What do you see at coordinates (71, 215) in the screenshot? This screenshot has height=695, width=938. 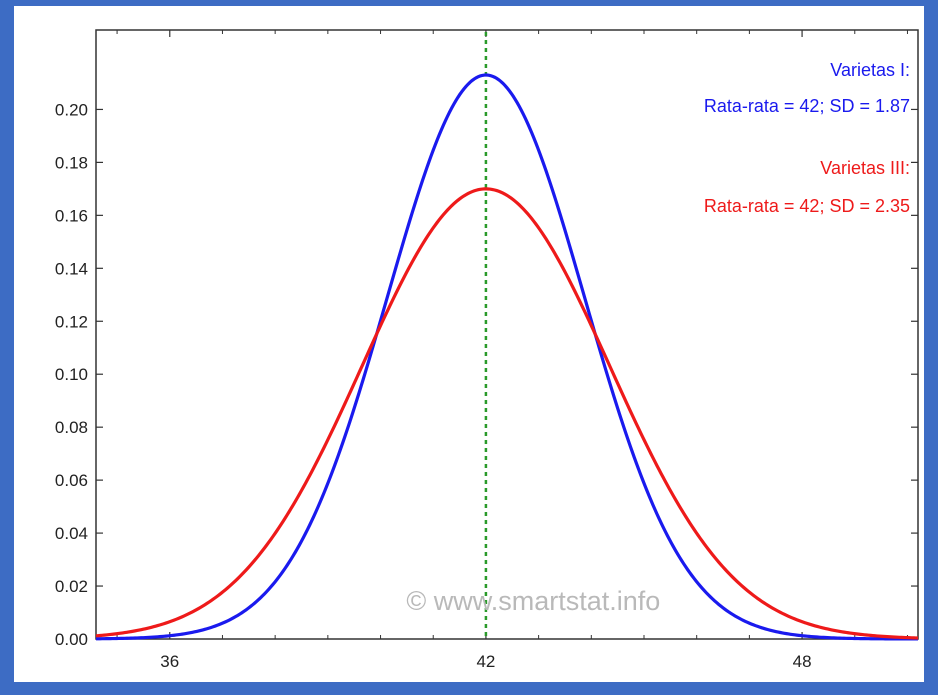 I see `y-tick-label: 0.16` at bounding box center [71, 215].